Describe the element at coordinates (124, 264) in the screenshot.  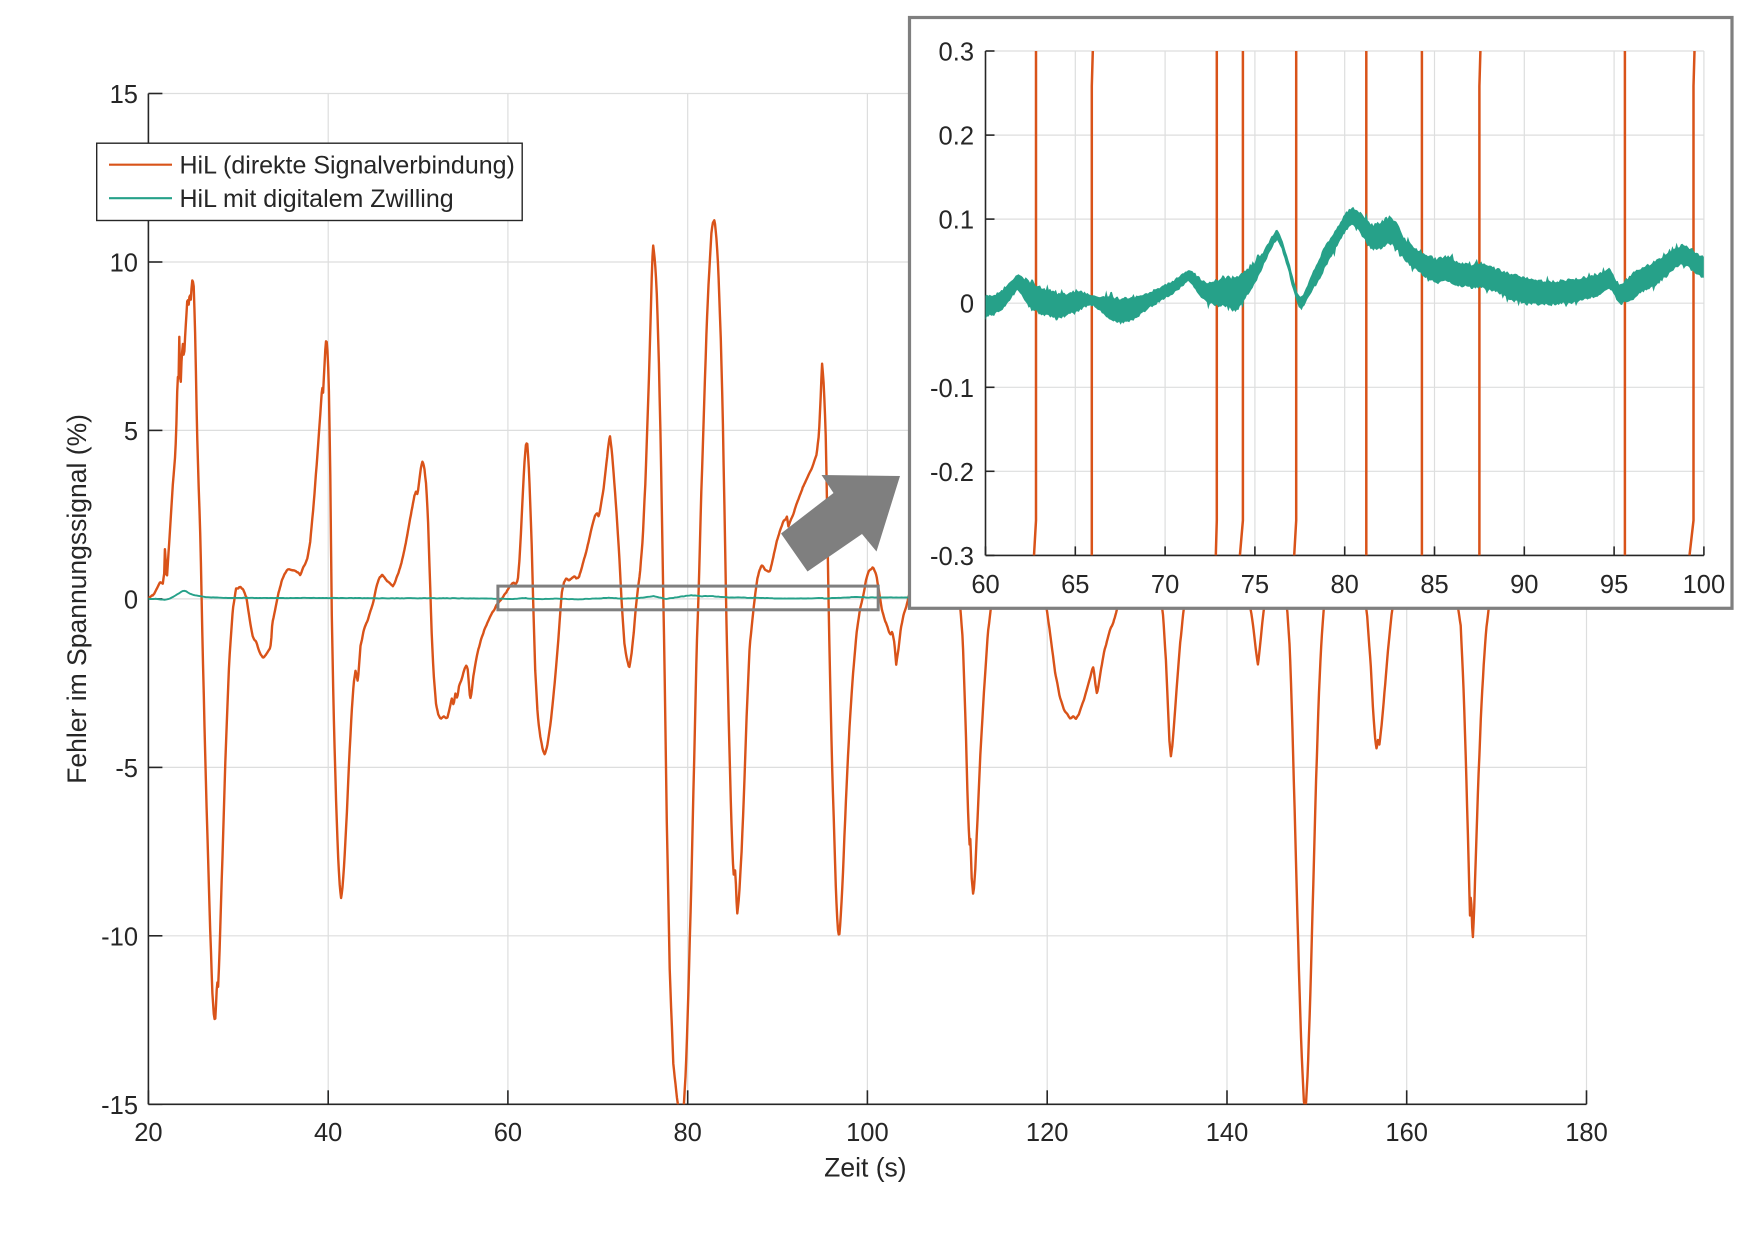
I see `svg-text: 10` at that location.